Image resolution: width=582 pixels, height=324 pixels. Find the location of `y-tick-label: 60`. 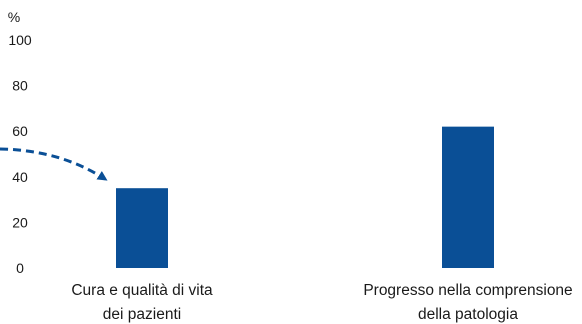

y-tick-label: 60 is located at coordinates (20, 131).